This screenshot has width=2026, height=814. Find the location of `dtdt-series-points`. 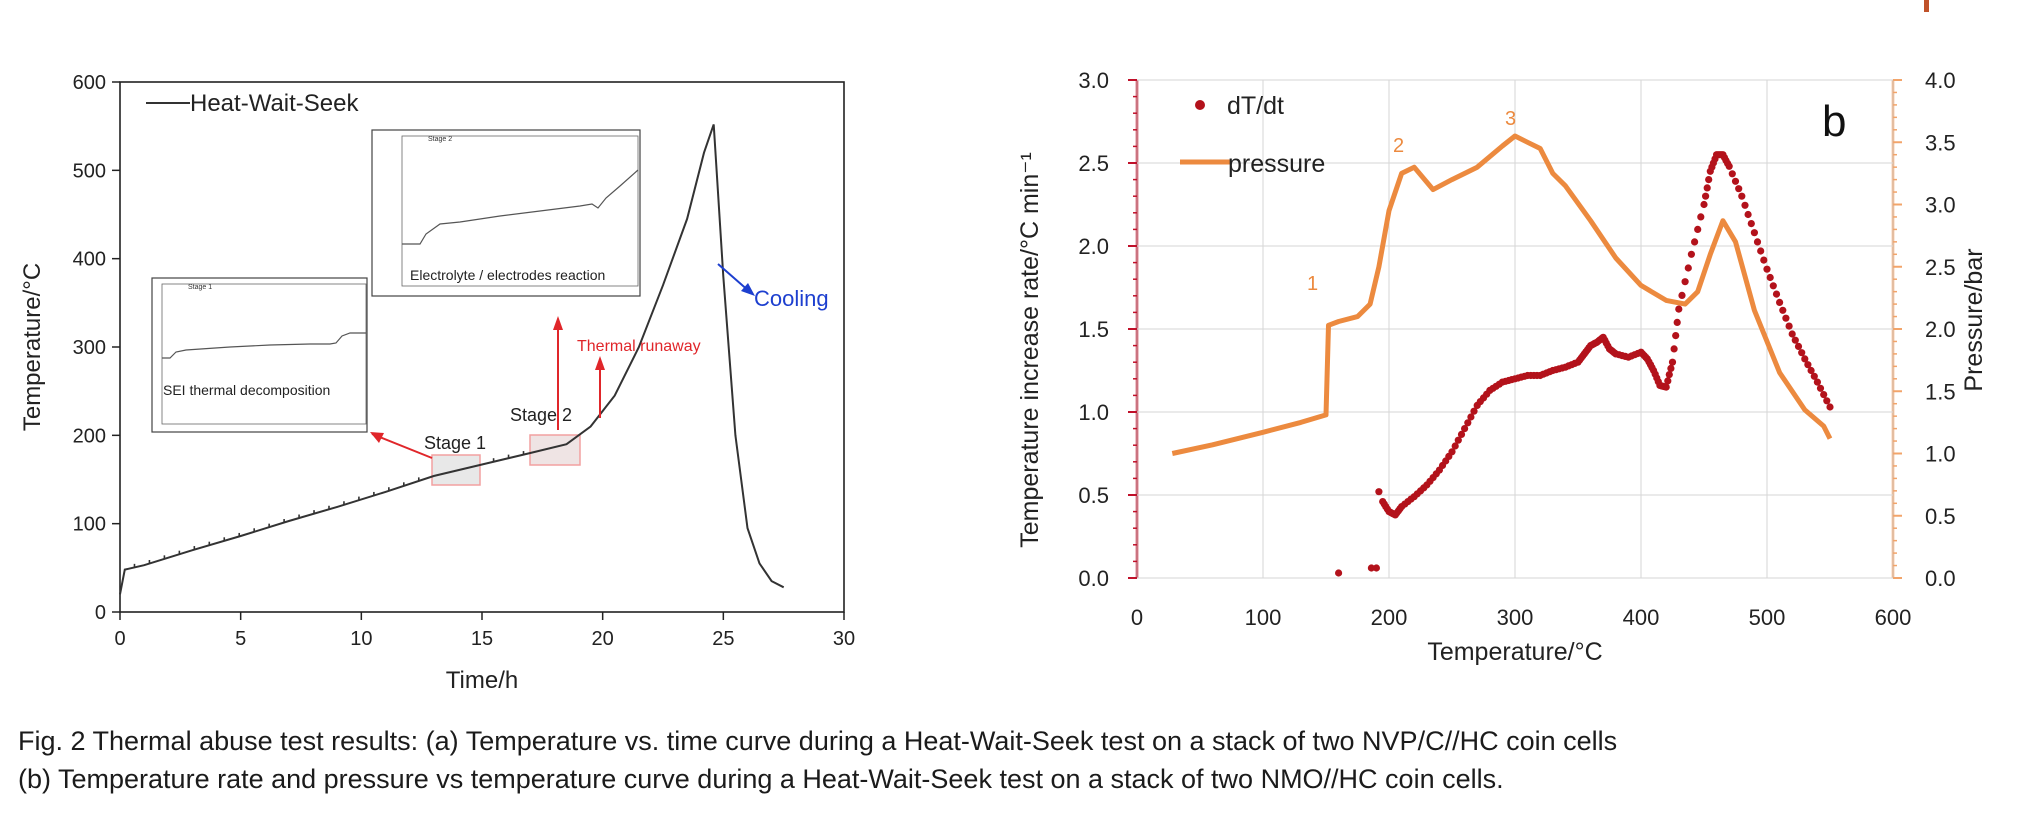

dtdt-series-points is located at coordinates (1584, 364).